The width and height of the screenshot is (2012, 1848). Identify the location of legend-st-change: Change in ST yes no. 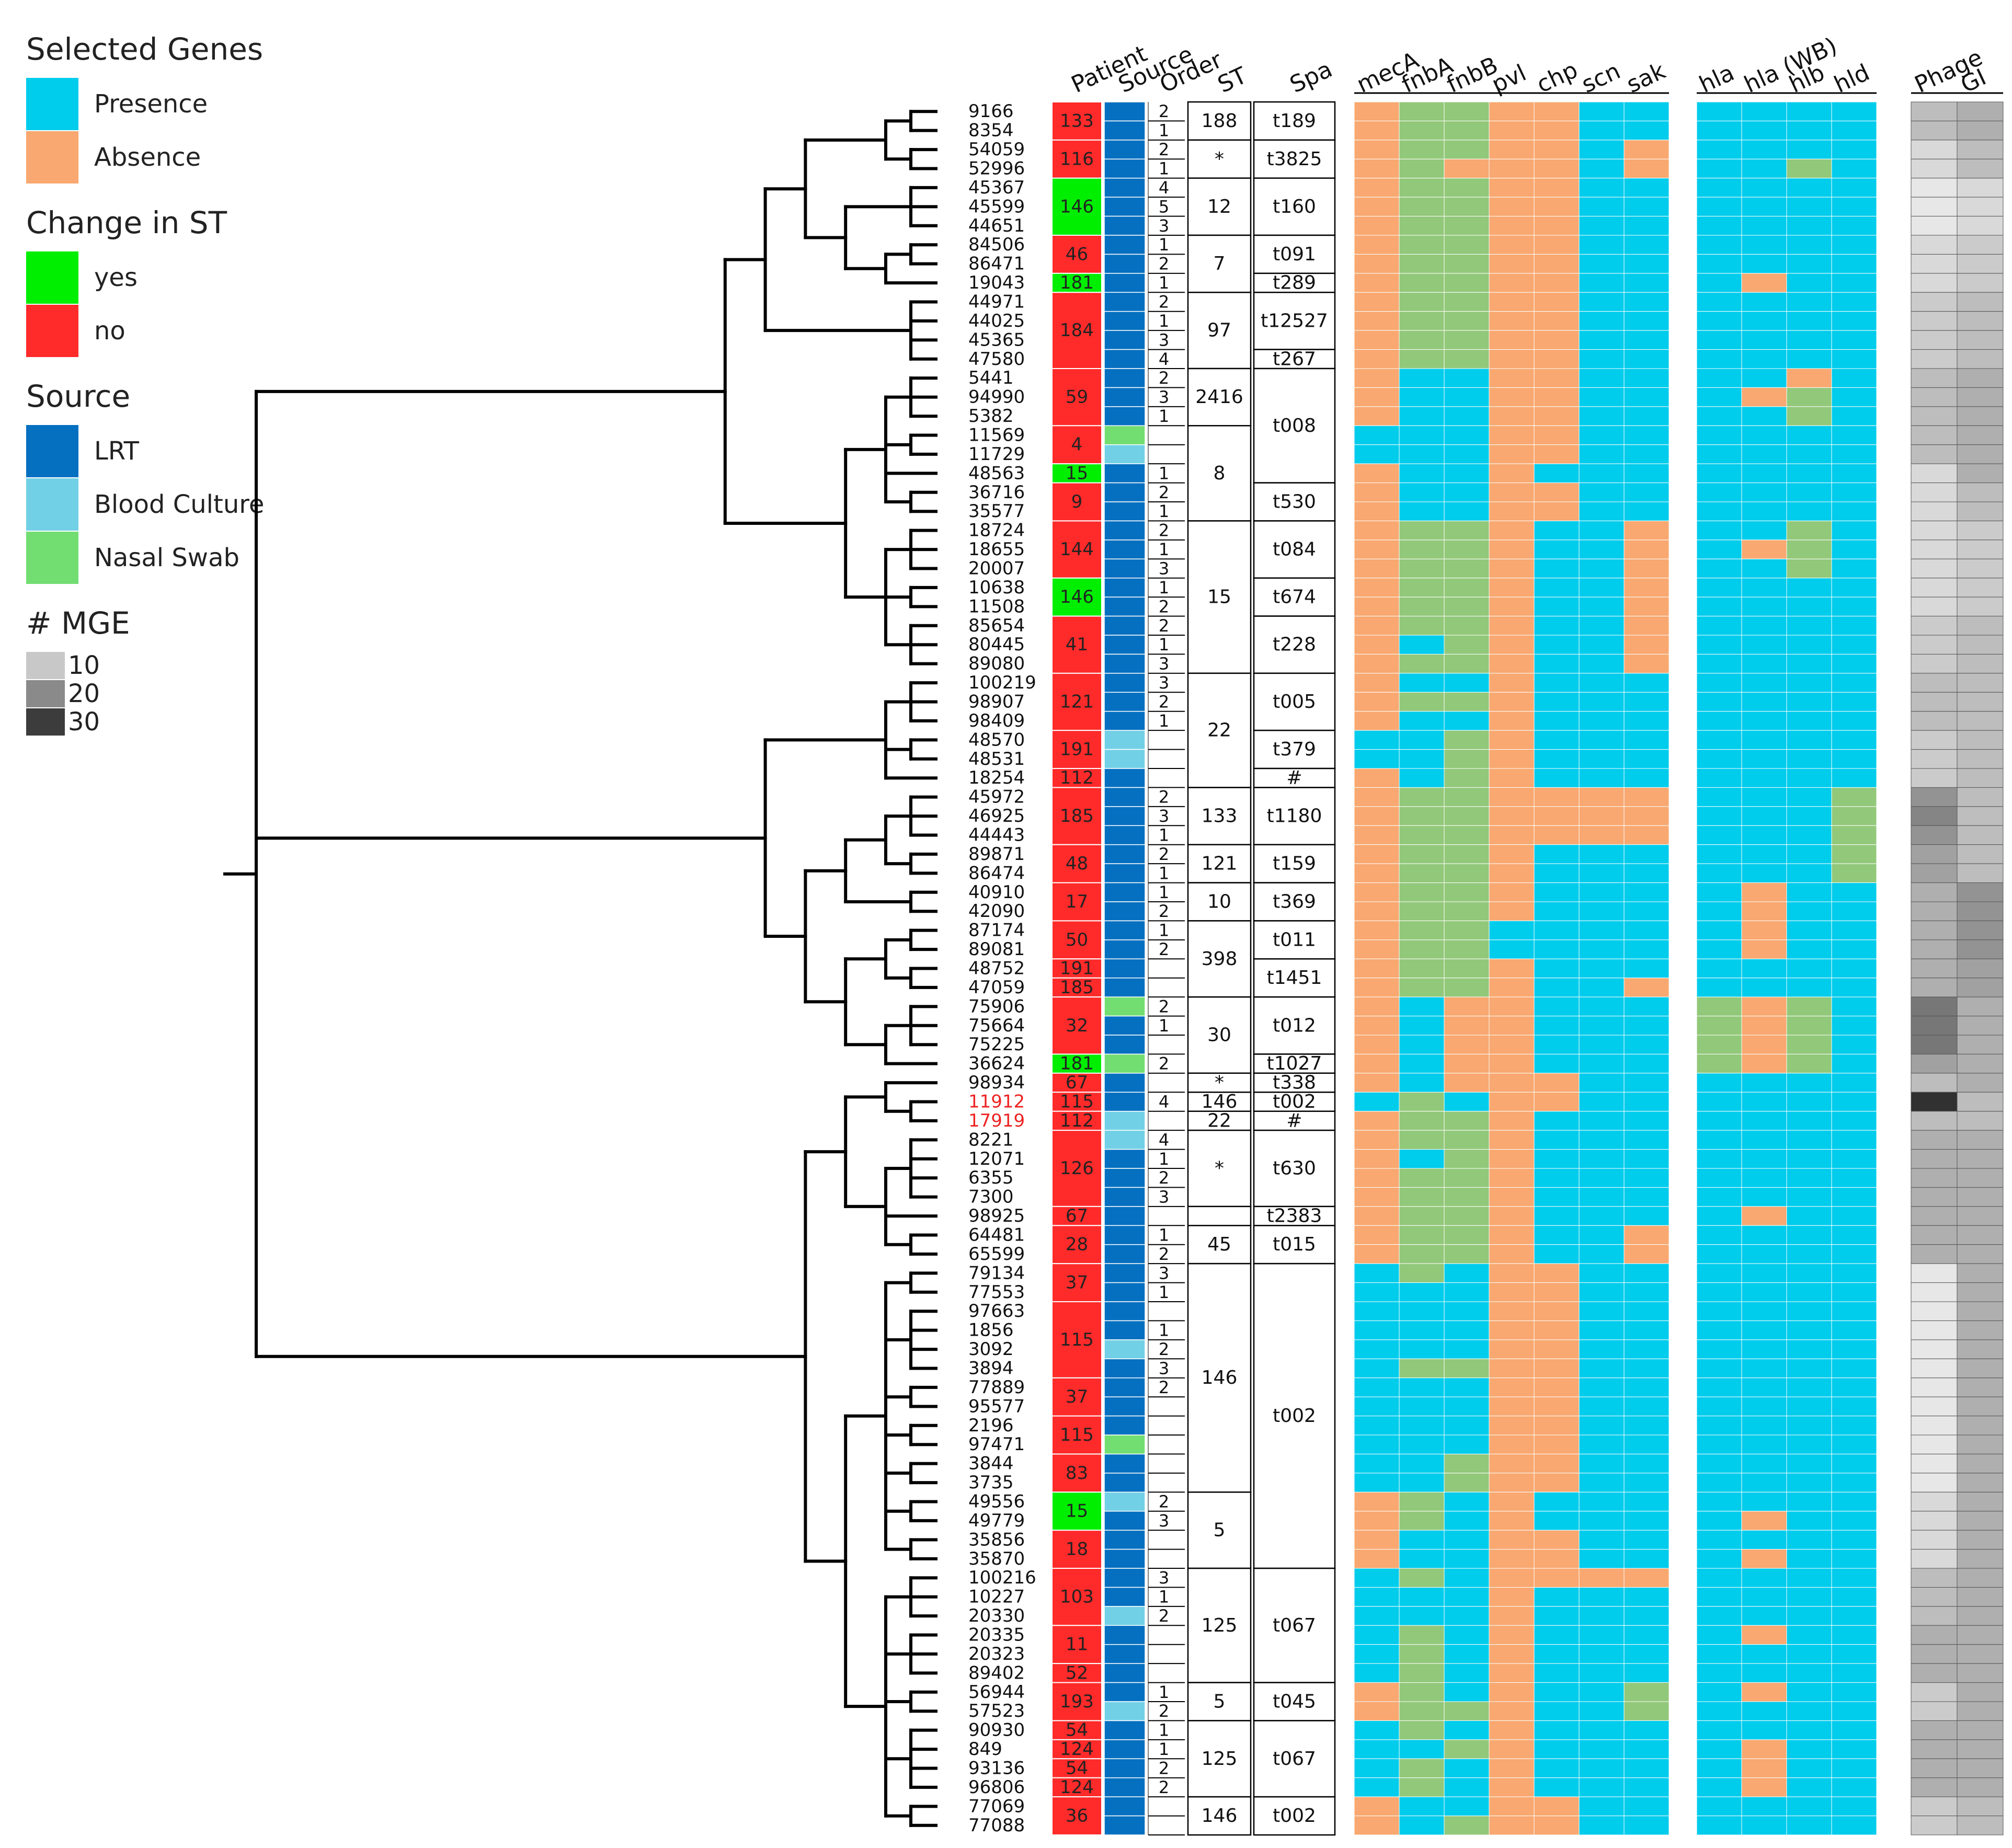
(172, 281).